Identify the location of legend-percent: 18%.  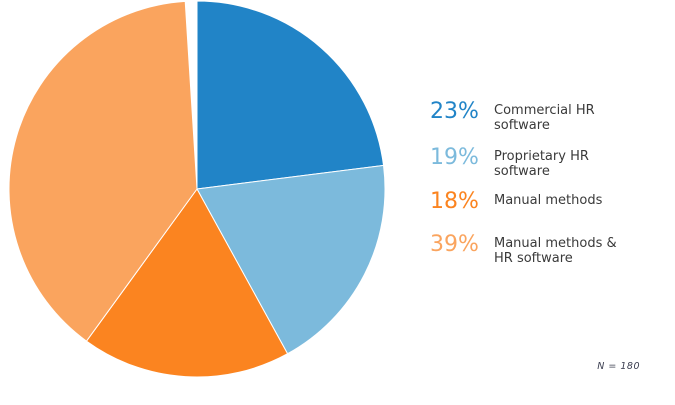
(454, 201).